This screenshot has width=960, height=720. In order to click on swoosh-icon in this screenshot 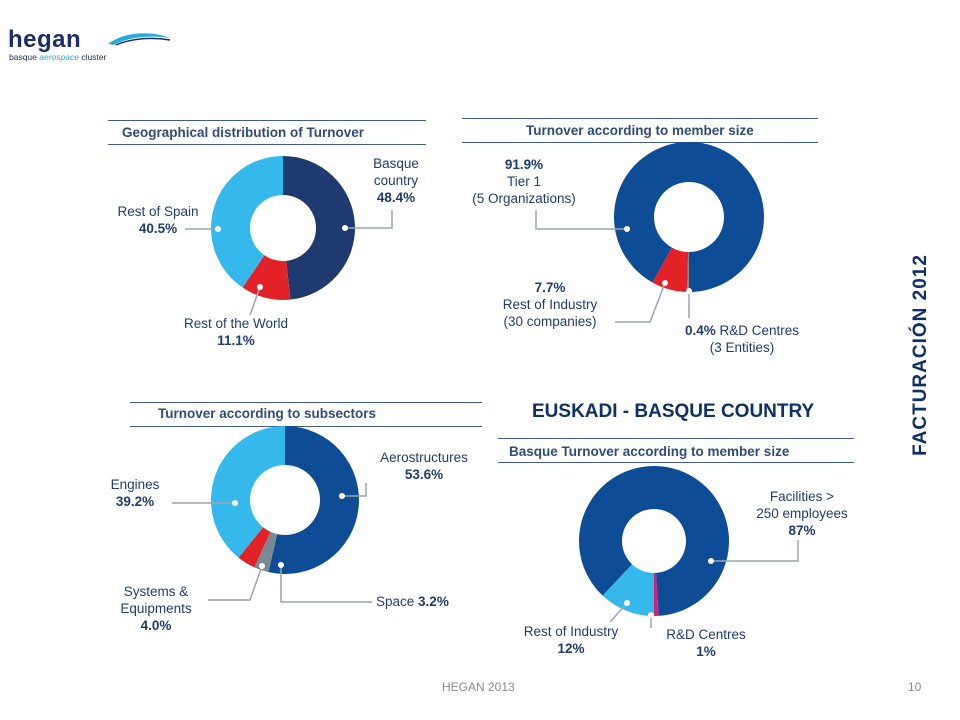, I will do `click(139, 39)`.